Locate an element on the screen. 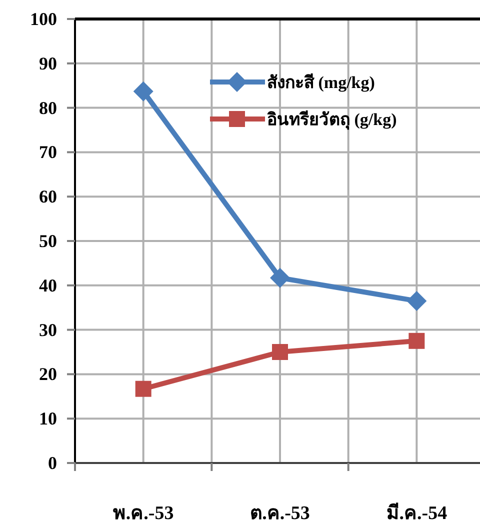 The width and height of the screenshot is (480, 528). y-tick-label: 90 is located at coordinates (48, 63).